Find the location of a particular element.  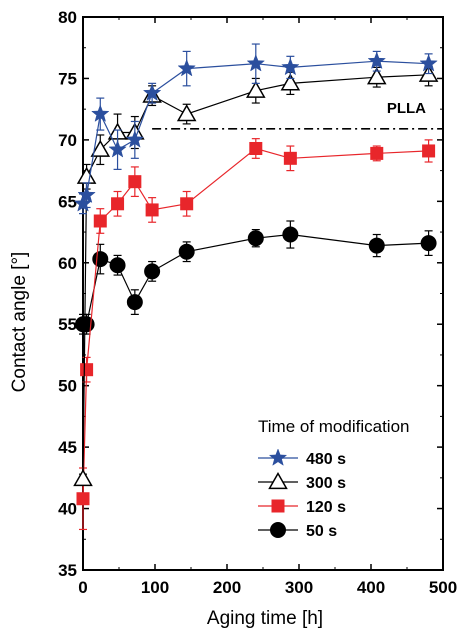

y-tick-label: 70 is located at coordinates (67, 140).